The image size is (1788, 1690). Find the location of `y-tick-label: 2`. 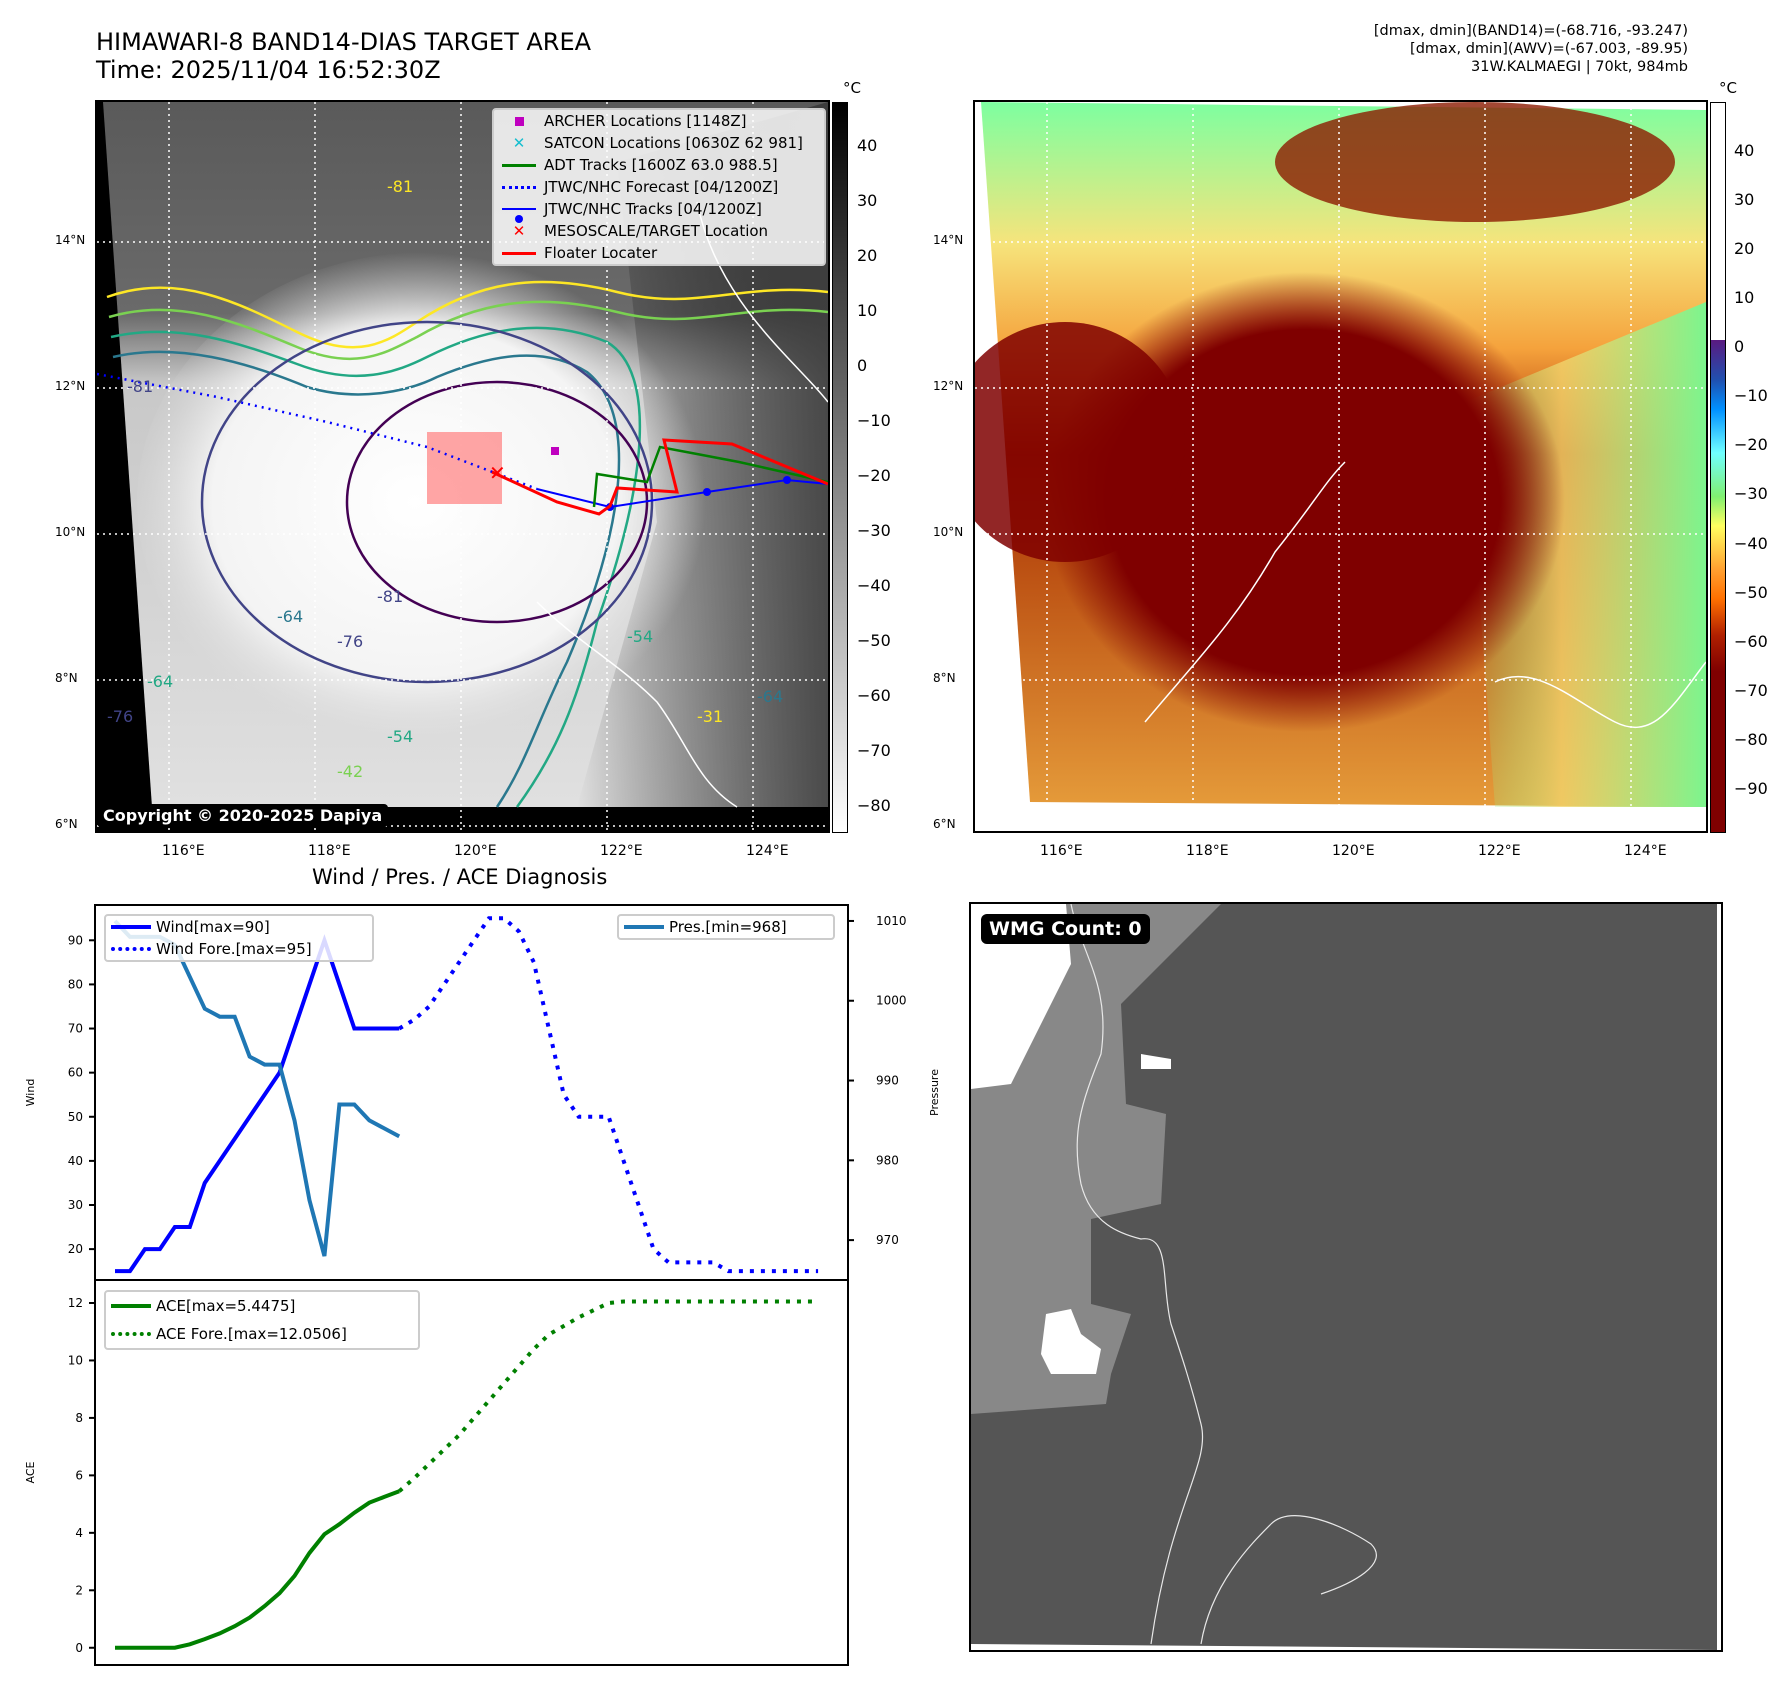

y-tick-label: 2 is located at coordinates (79, 1590).